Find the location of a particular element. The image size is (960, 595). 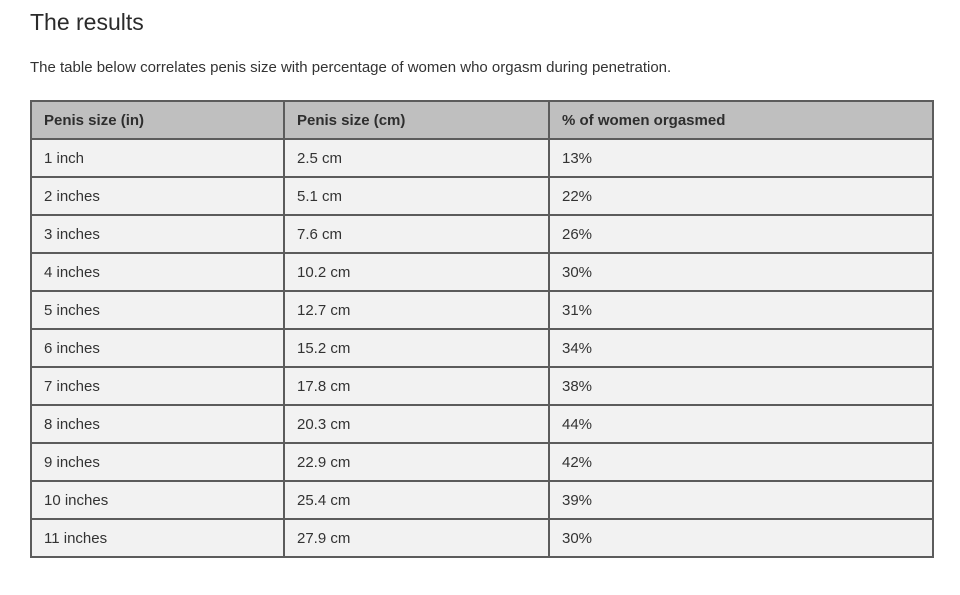

table-cell: 5 inches is located at coordinates (157, 310).